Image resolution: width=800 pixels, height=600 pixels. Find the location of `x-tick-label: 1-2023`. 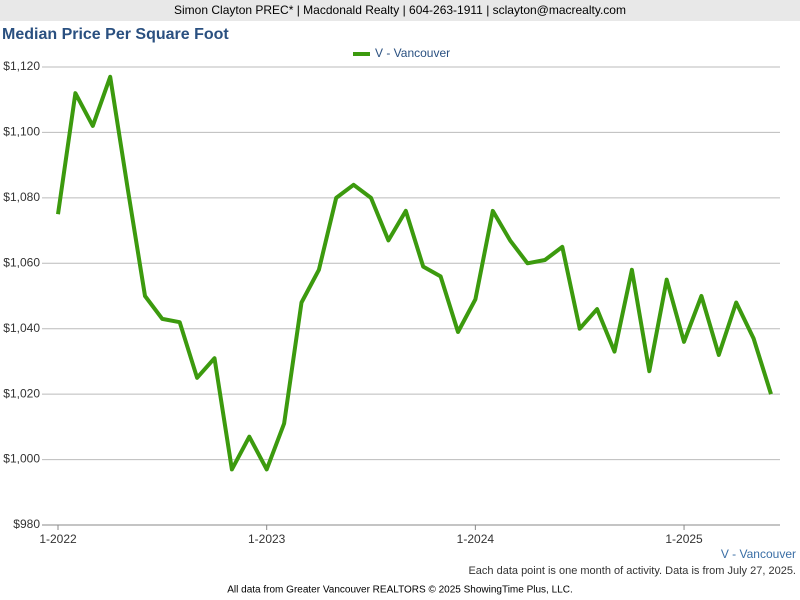

x-tick-label: 1-2023 is located at coordinates (267, 539).